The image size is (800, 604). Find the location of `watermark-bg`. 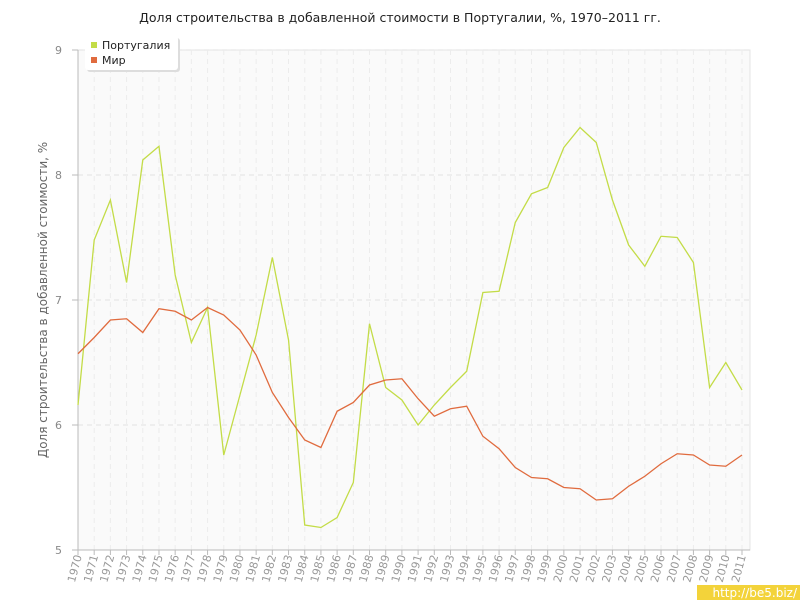

watermark-bg is located at coordinates (748, 592).